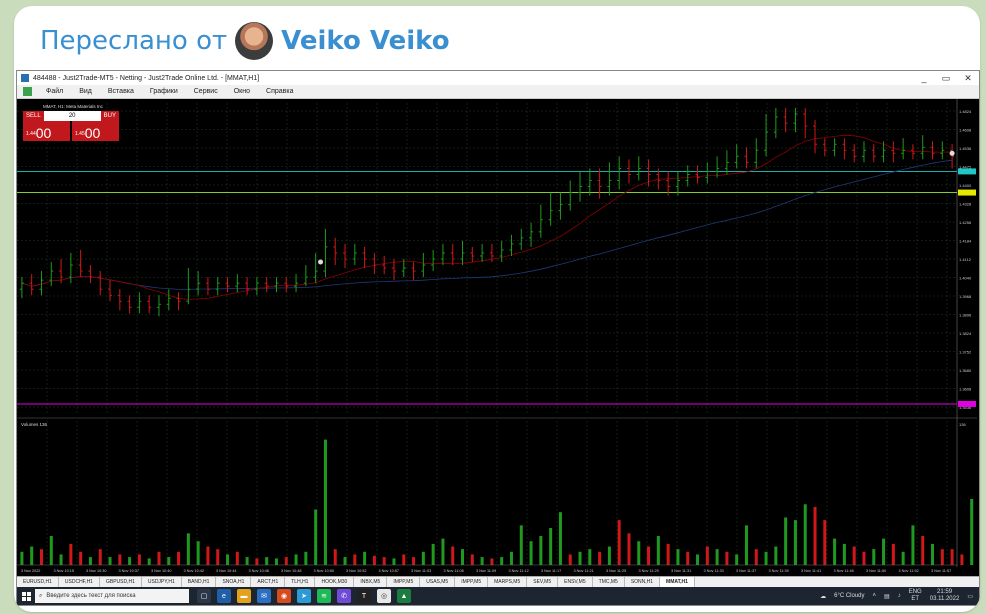  Describe the element at coordinates (205, 91) in the screenshot. I see `menu-item-tools: Сервис` at that location.